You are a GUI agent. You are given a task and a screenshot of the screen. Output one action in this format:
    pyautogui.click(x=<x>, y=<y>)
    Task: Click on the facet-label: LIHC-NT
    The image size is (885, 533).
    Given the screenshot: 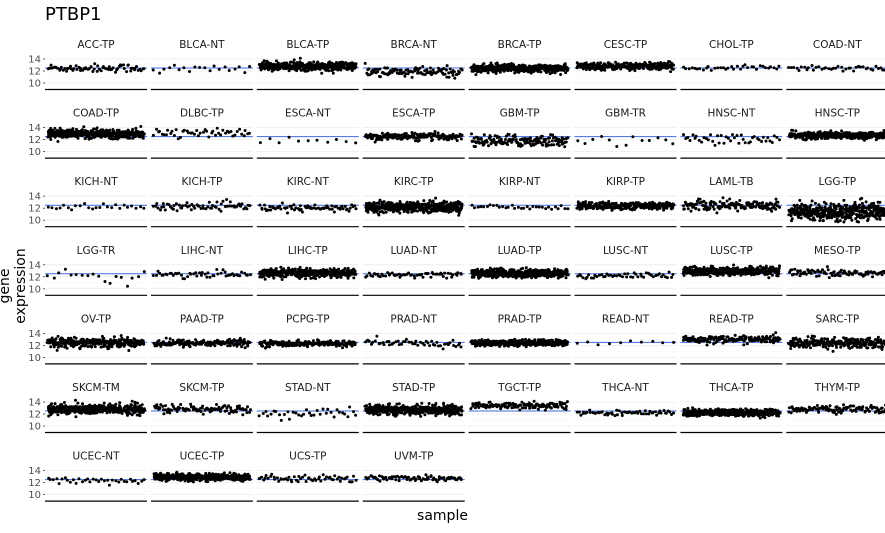 What is the action you would take?
    pyautogui.click(x=202, y=251)
    